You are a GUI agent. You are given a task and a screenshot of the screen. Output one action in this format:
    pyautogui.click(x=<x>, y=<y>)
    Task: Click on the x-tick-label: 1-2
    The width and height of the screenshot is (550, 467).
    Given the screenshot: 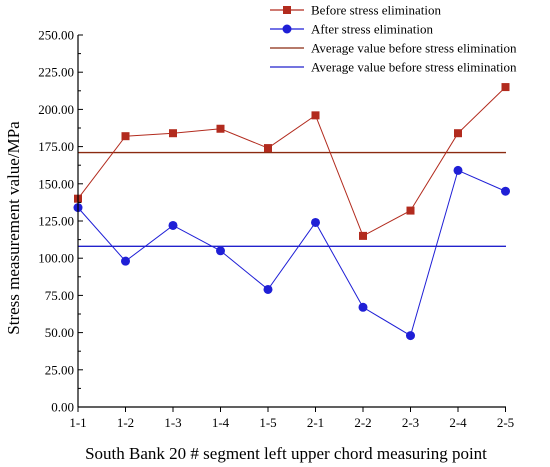 What is the action you would take?
    pyautogui.click(x=125, y=422)
    